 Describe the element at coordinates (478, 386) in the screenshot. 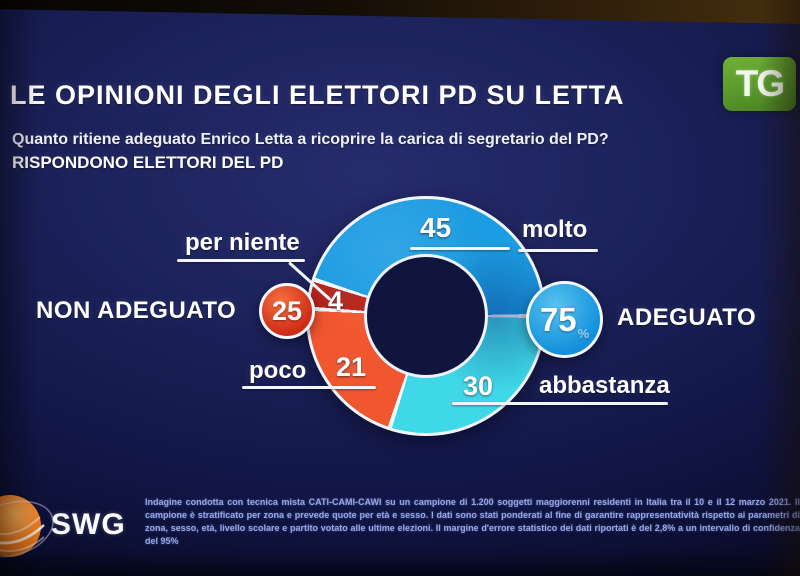

I see `segment-value-abbastanza: 30` at that location.